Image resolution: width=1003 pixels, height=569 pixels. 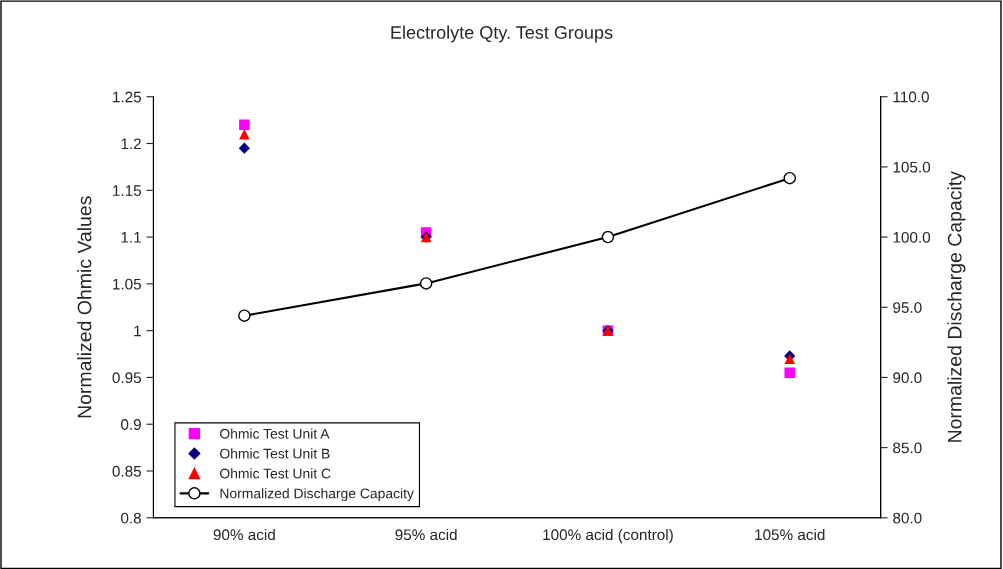 I want to click on y2-tick-label: 95.0, so click(x=907, y=307).